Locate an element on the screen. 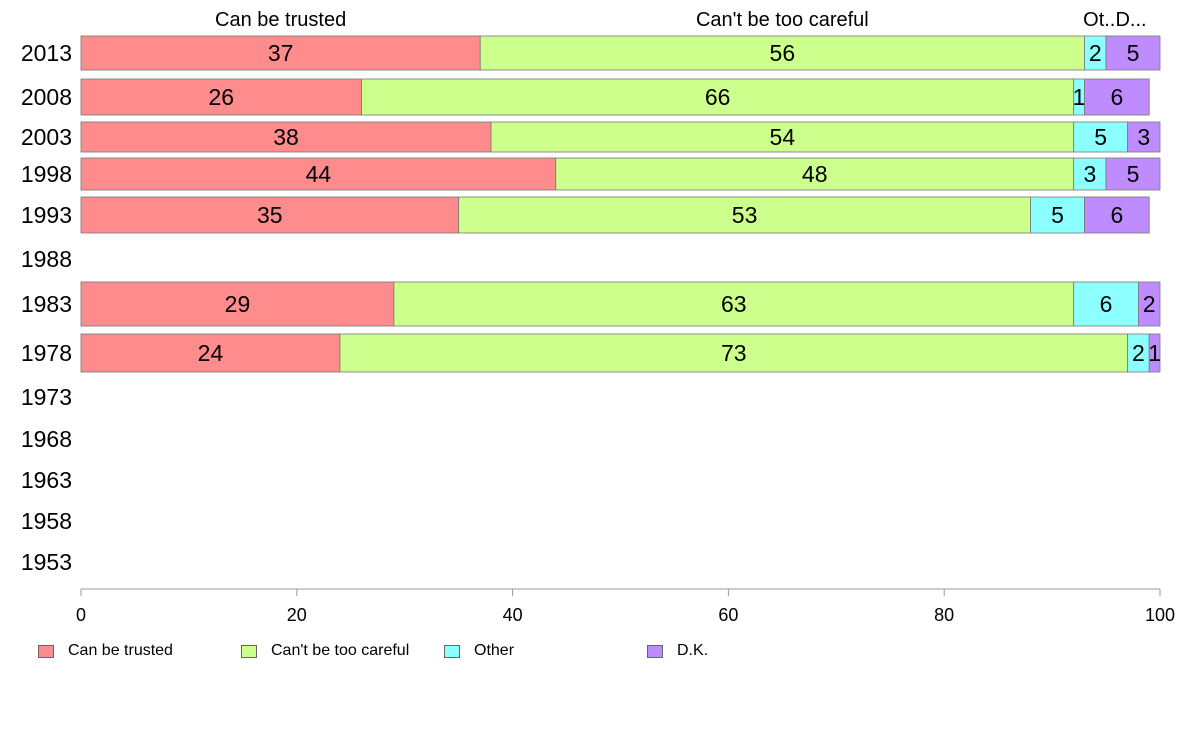 The image size is (1188, 736). data-label-1998-other: 3 is located at coordinates (1089, 174).